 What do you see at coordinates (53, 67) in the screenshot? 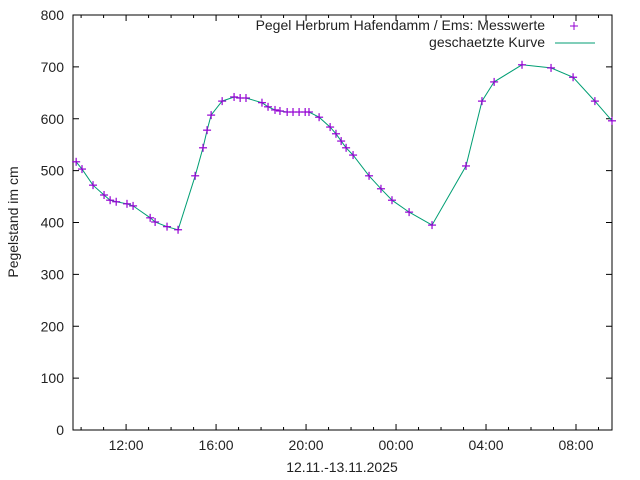
I see `y-tick-label: 700` at bounding box center [53, 67].